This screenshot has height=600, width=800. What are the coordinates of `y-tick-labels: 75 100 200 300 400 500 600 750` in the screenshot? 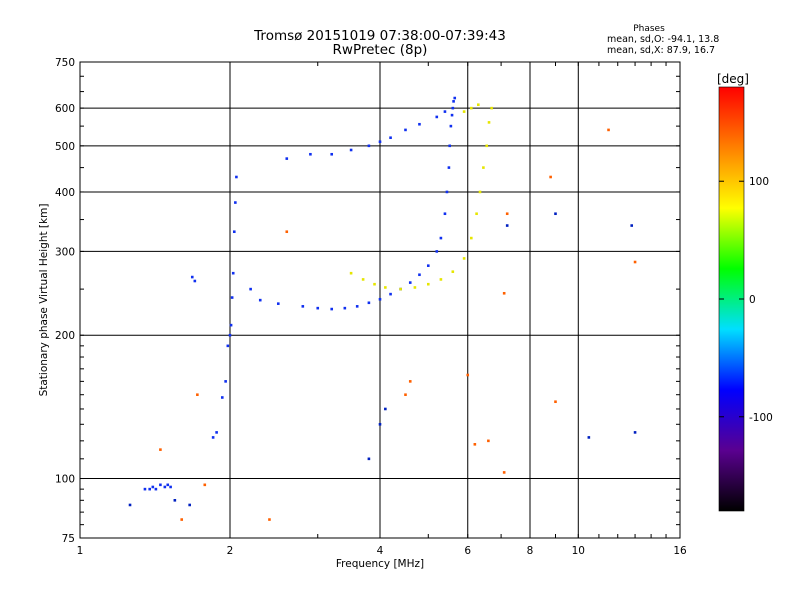 It's located at (65, 301).